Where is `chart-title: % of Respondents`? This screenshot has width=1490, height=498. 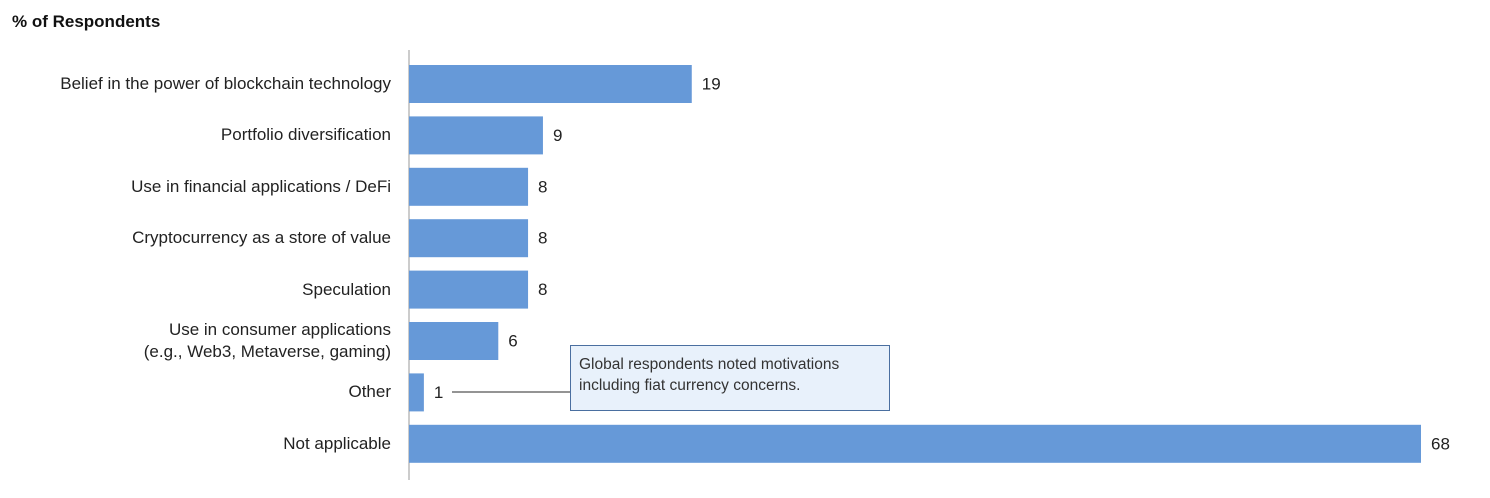
chart-title: % of Respondents is located at coordinates (86, 21).